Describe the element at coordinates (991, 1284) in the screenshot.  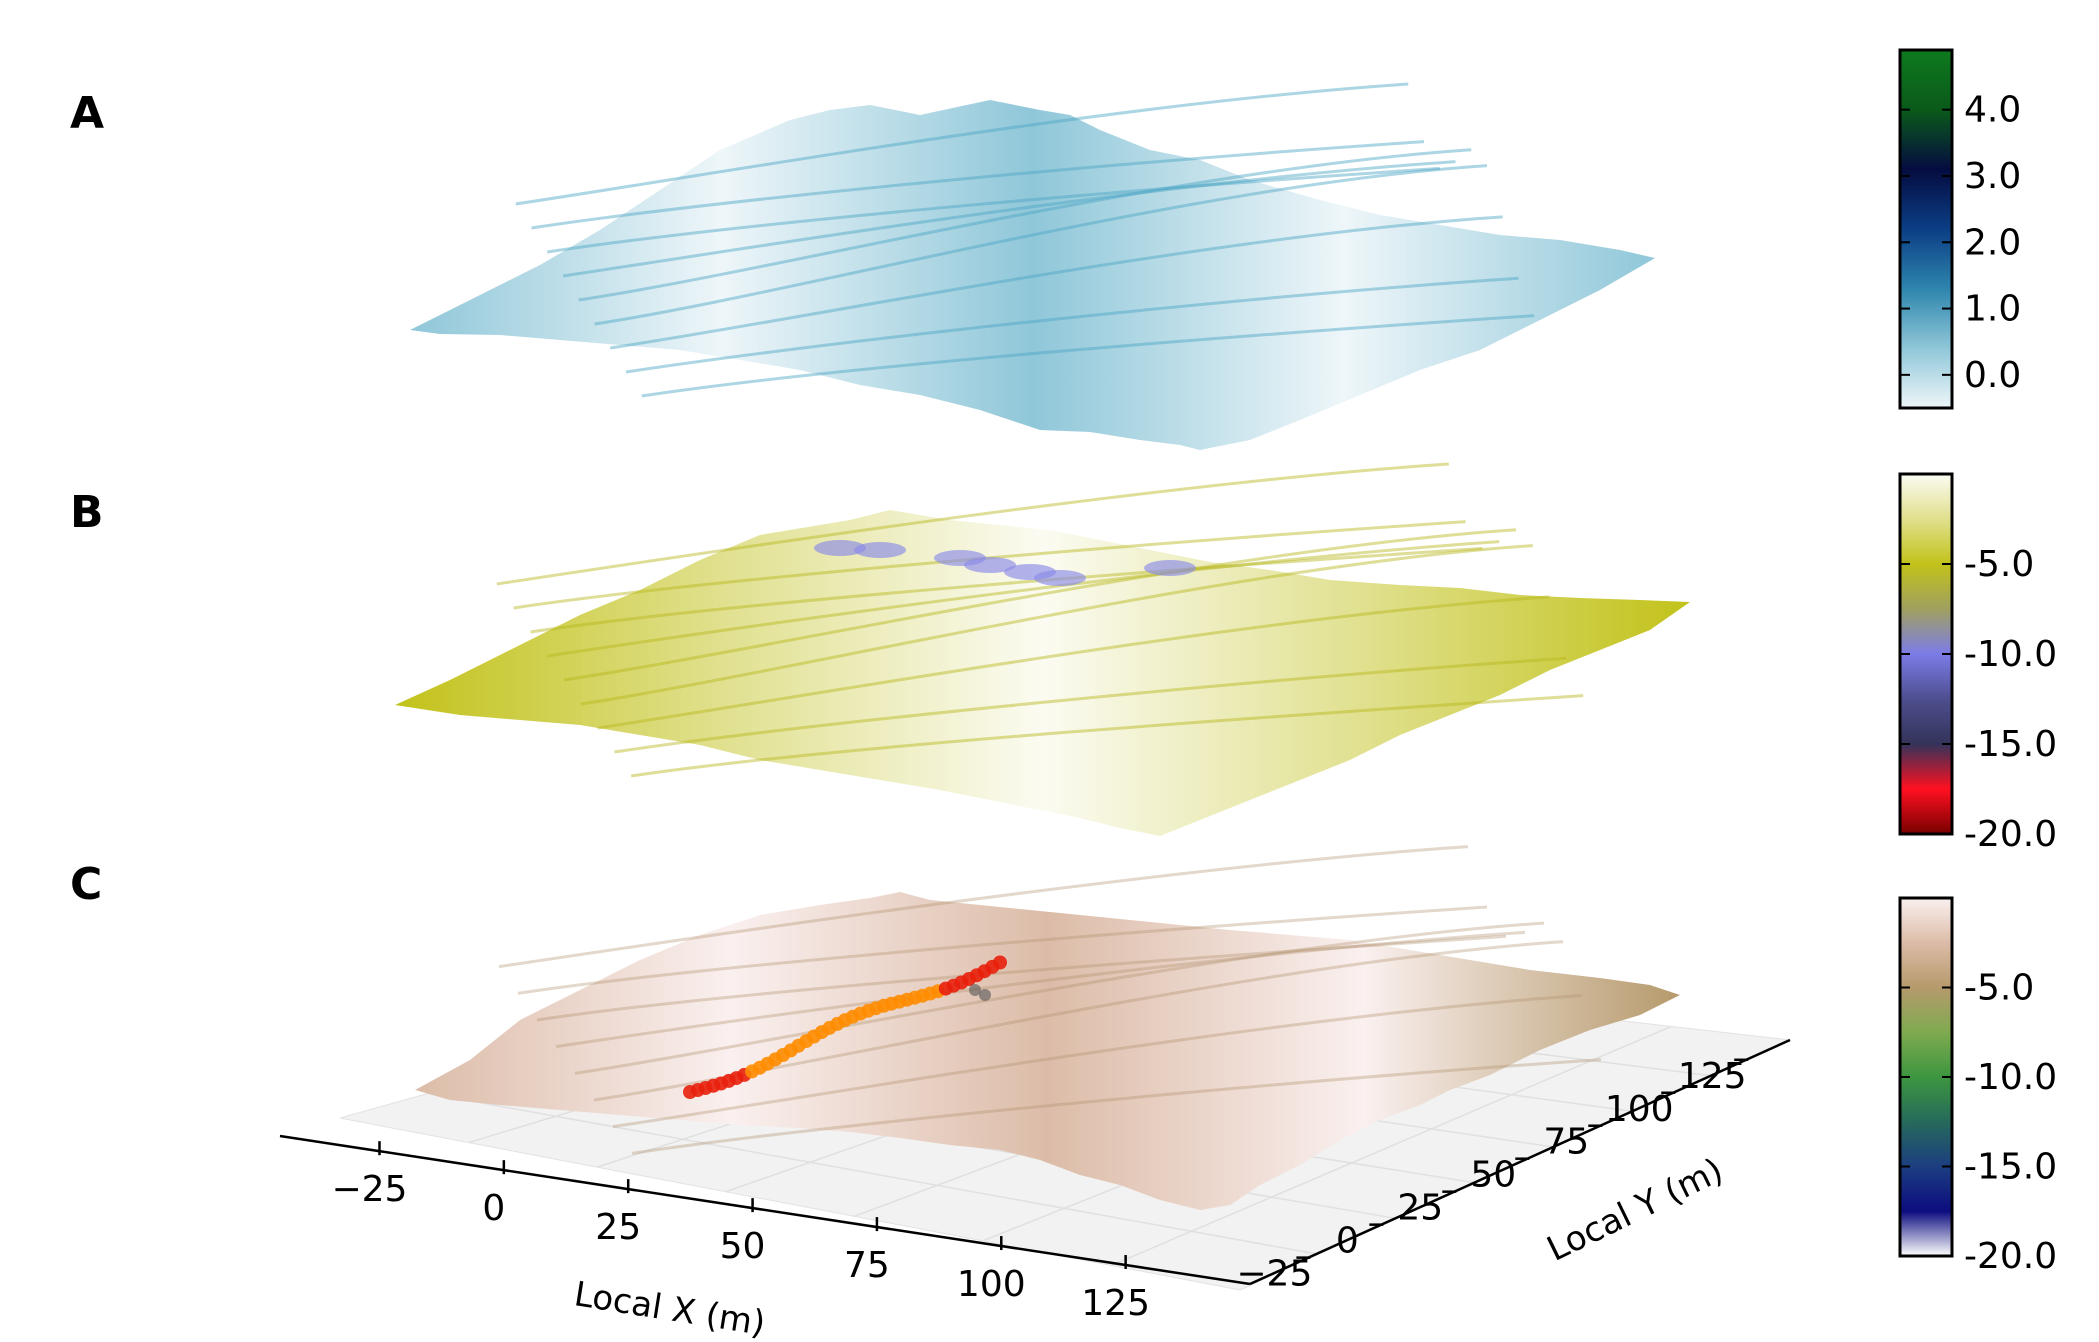
I see `x-tick-label: 100` at that location.